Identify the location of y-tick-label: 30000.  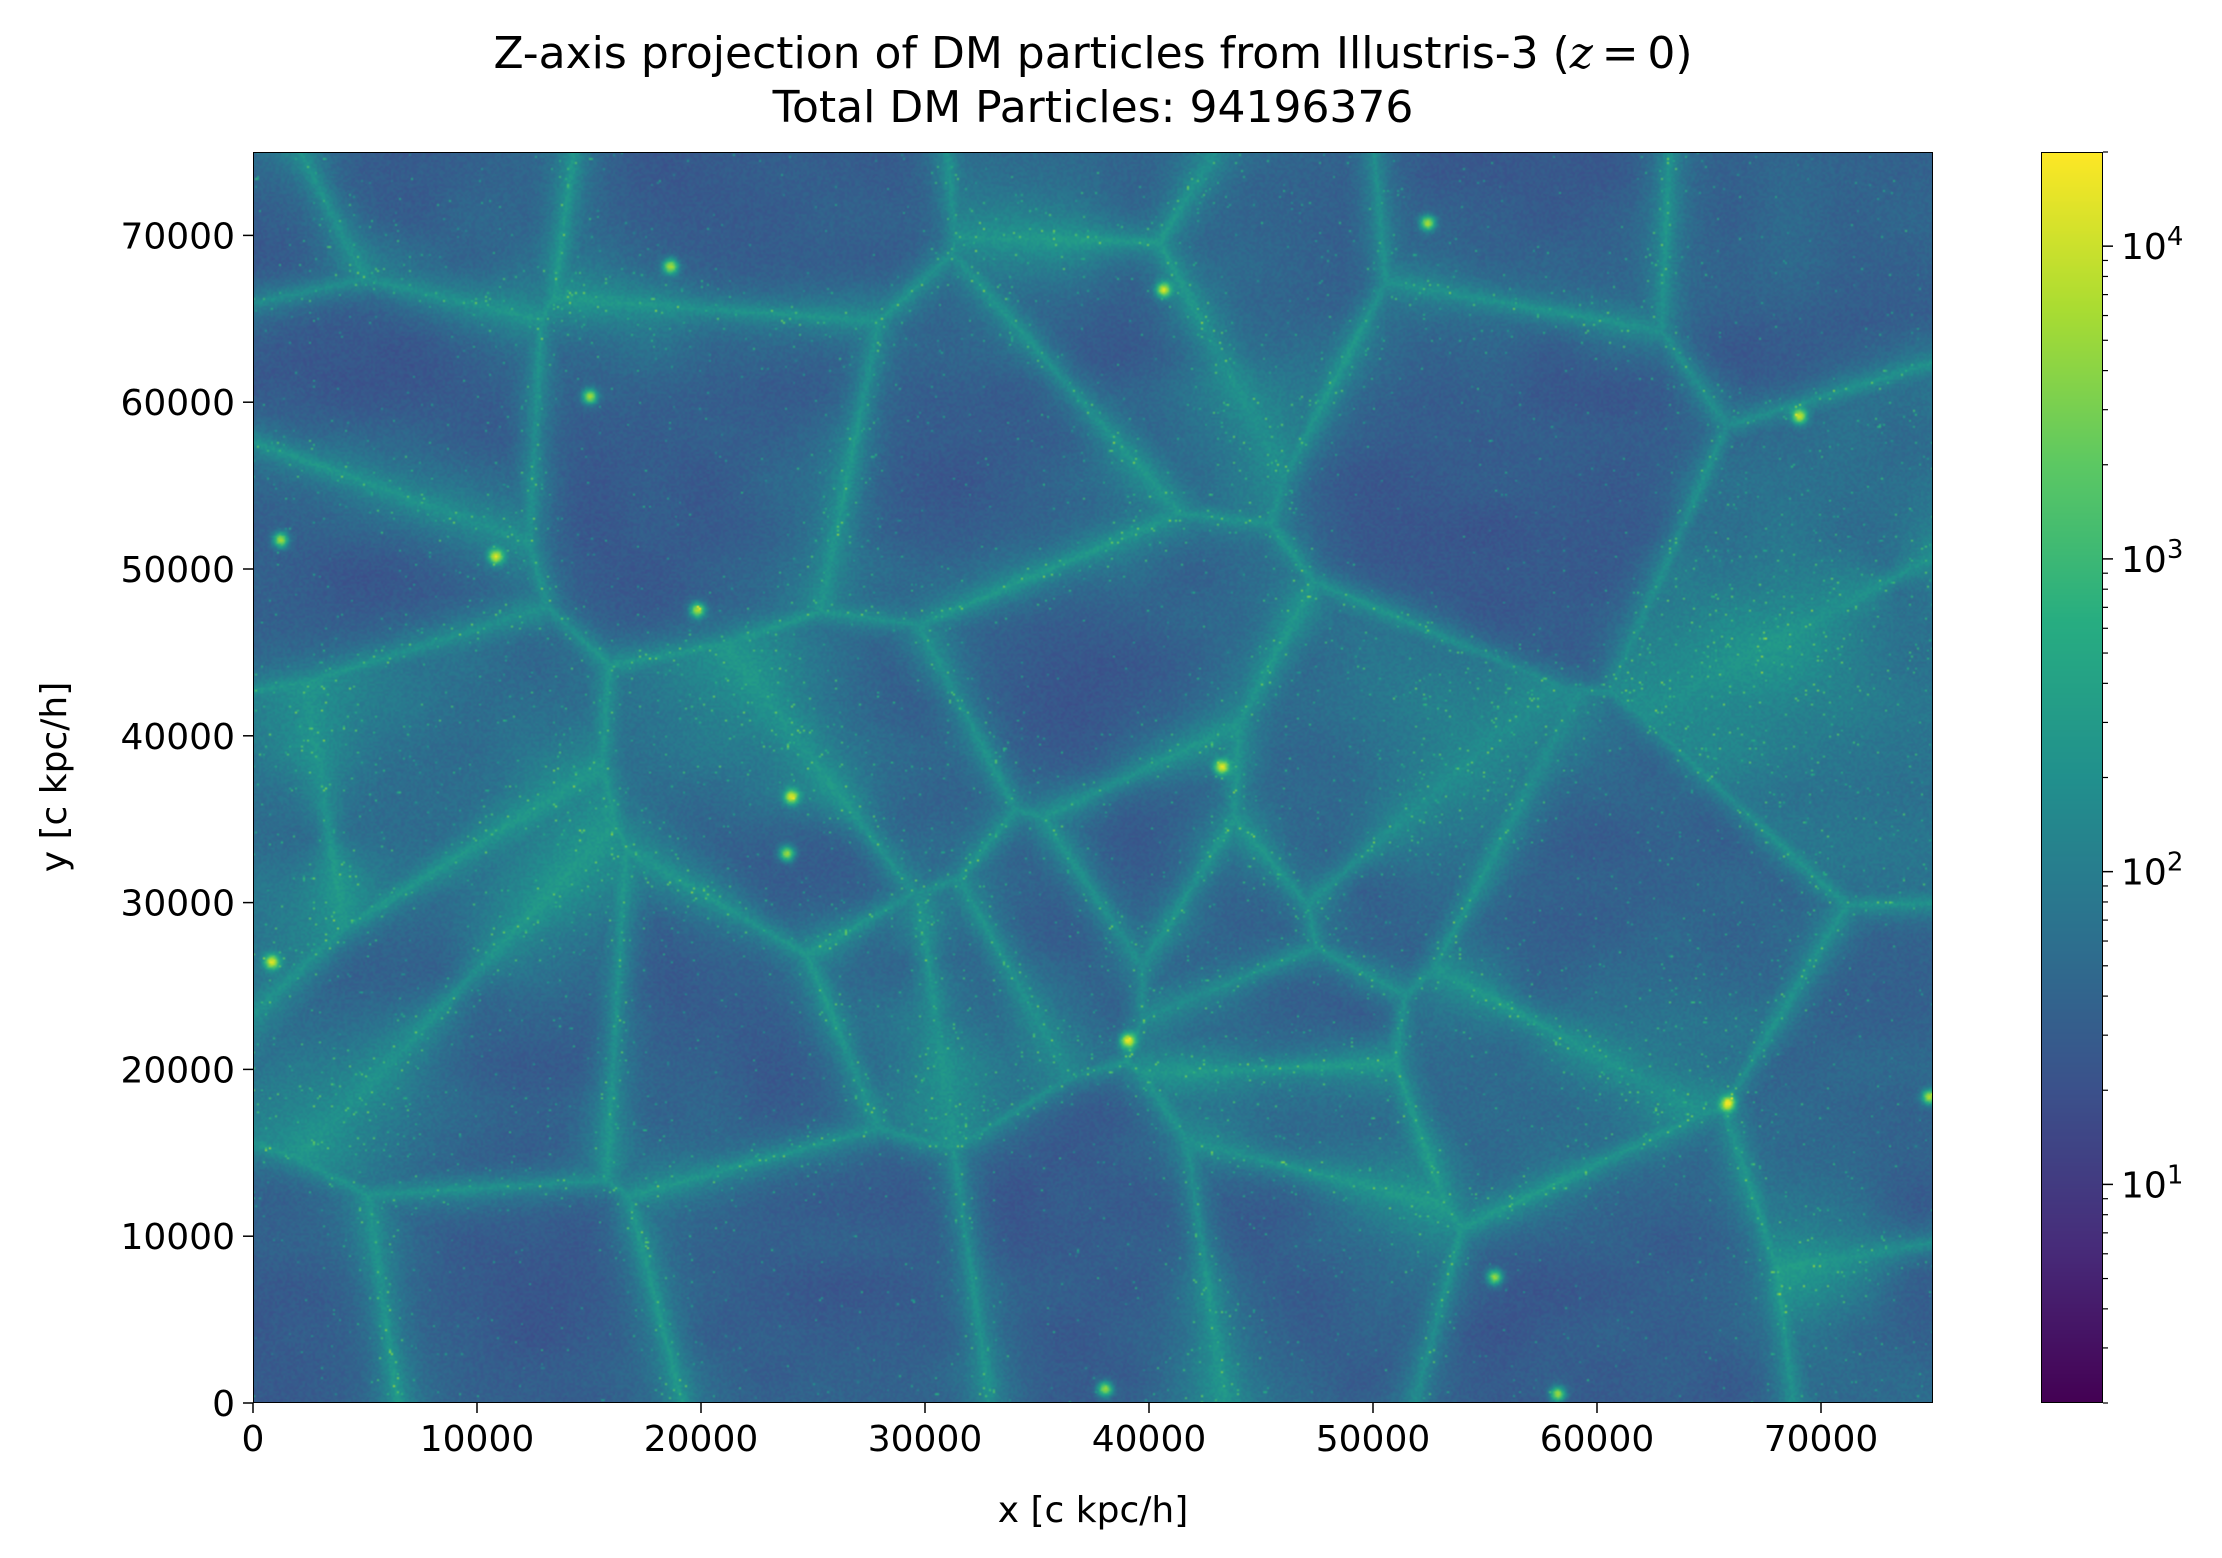
(177, 904).